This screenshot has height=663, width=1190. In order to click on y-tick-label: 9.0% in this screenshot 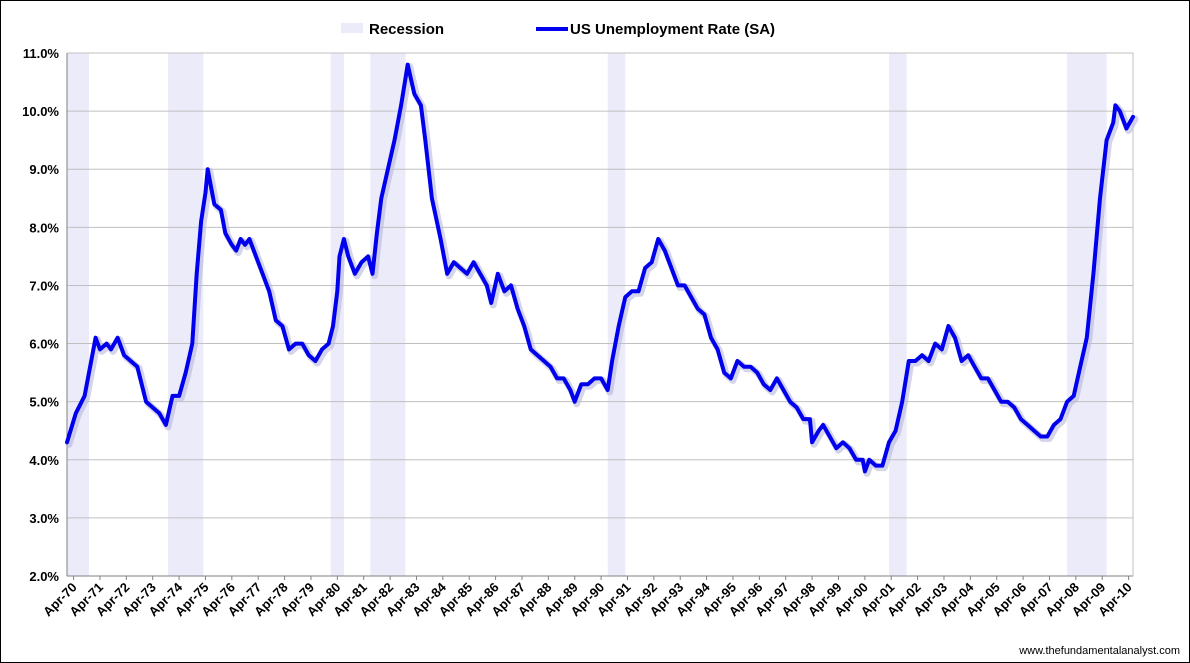, I will do `click(44, 169)`.